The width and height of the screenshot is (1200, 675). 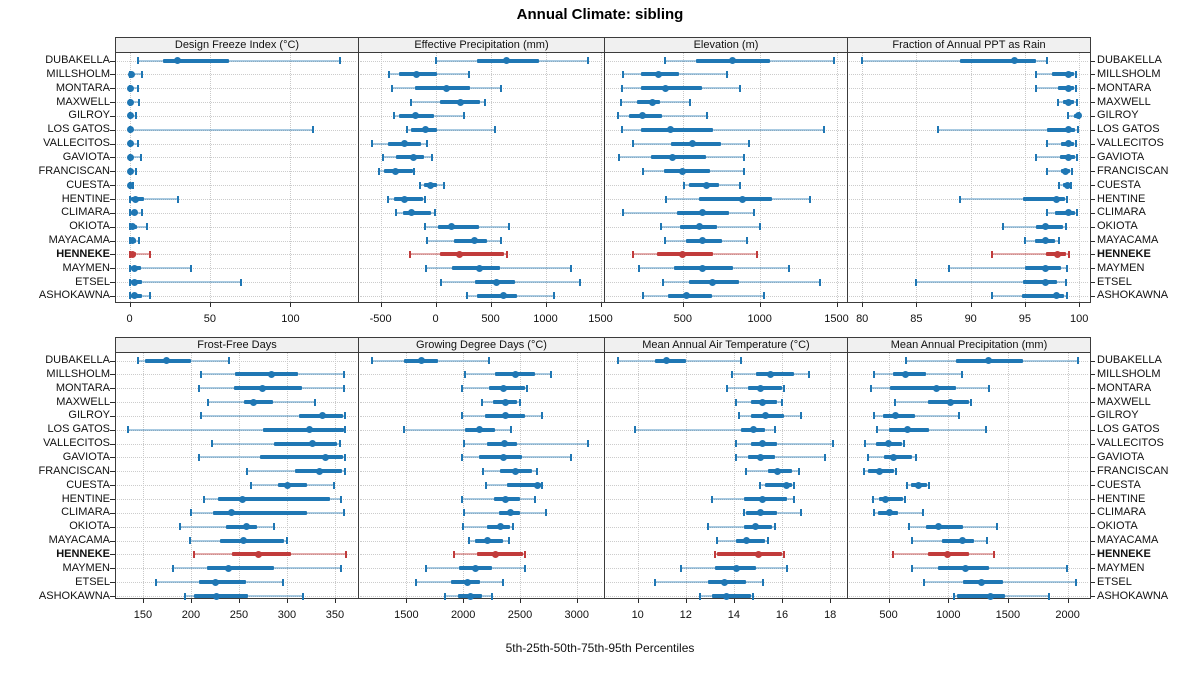 What do you see at coordinates (85, 498) in the screenshot?
I see `row-label-left: HENTINE` at bounding box center [85, 498].